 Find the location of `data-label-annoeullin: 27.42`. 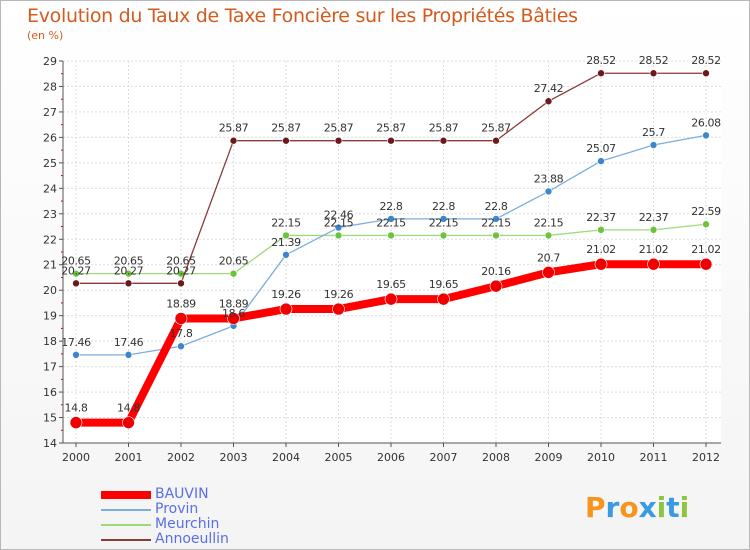

data-label-annoeullin: 27.42 is located at coordinates (549, 88).